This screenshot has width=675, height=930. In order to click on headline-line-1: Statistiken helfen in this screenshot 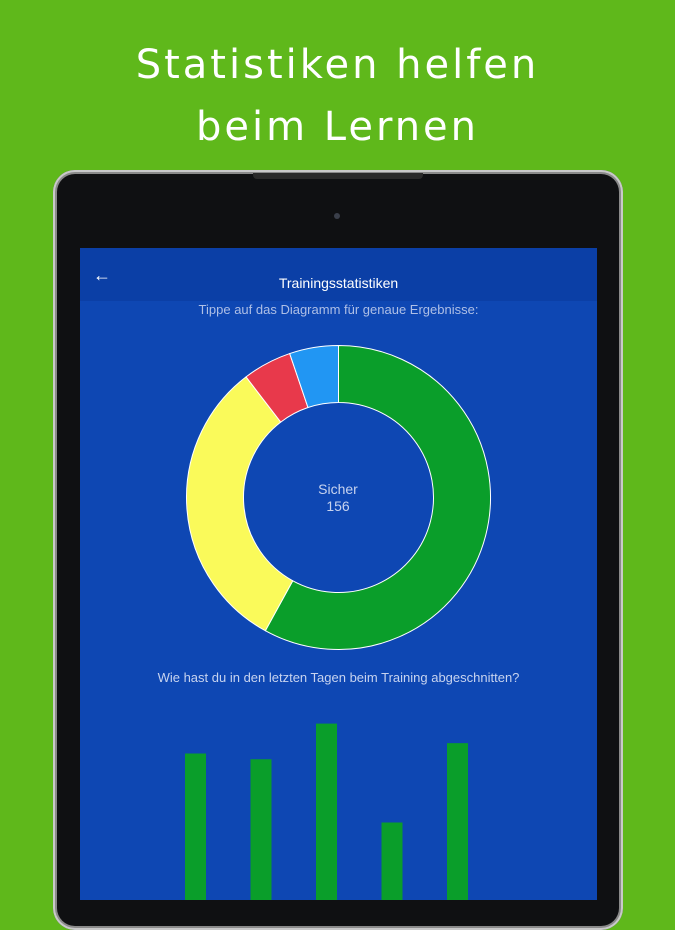, I will do `click(337, 65)`.